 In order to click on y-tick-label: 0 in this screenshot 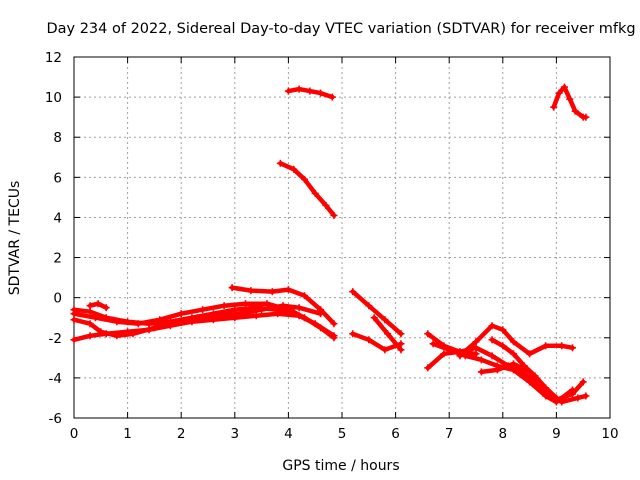, I will do `click(57, 299)`.